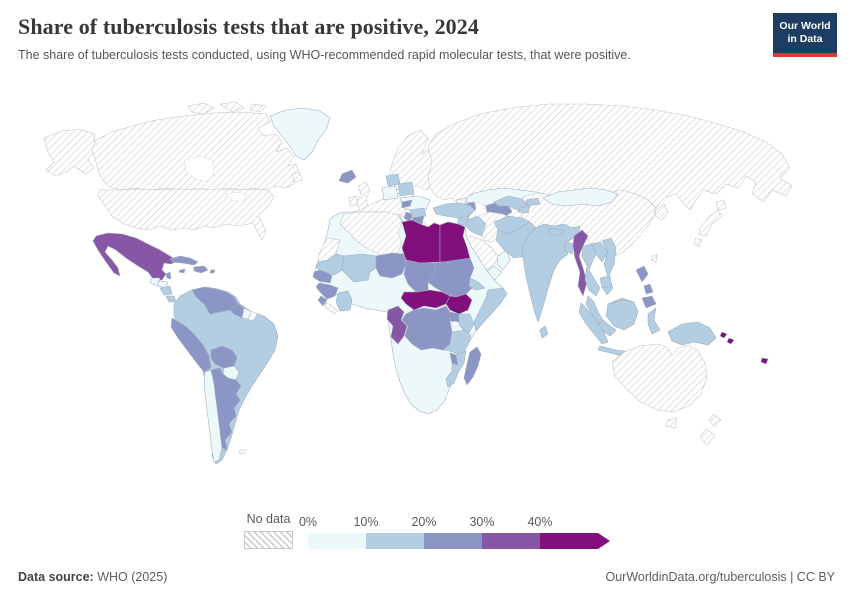 The width and height of the screenshot is (850, 600). Describe the element at coordinates (477, 284) in the screenshot. I see `country-eritrea` at that location.